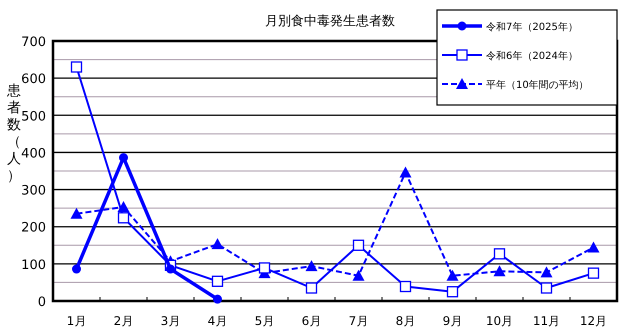  I want to click on x-tick-label: 7月, so click(358, 321).